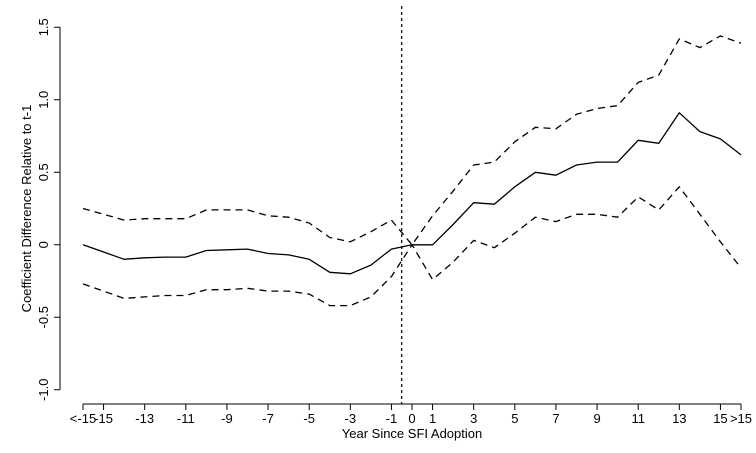 The width and height of the screenshot is (756, 453). I want to click on x-tick-label: 5, so click(514, 418).